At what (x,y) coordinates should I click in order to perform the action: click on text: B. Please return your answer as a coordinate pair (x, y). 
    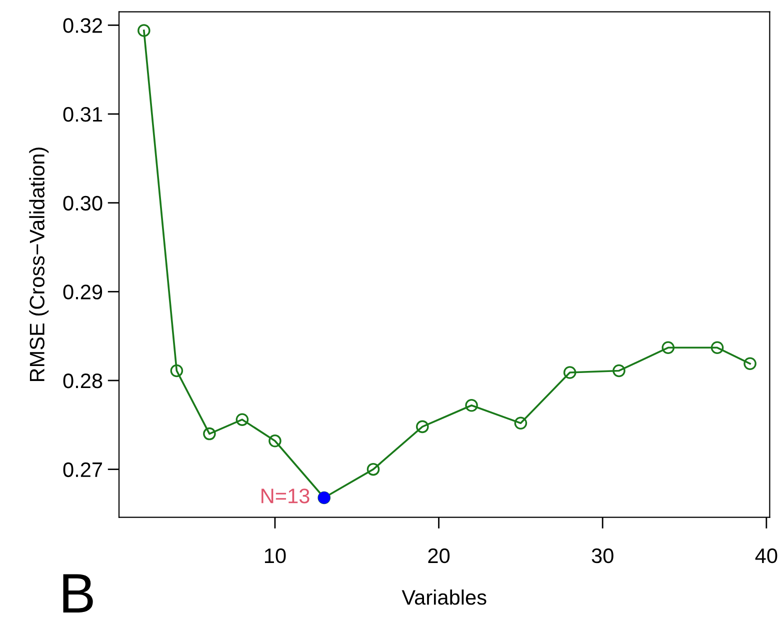
    Looking at the image, I should click on (78, 593).